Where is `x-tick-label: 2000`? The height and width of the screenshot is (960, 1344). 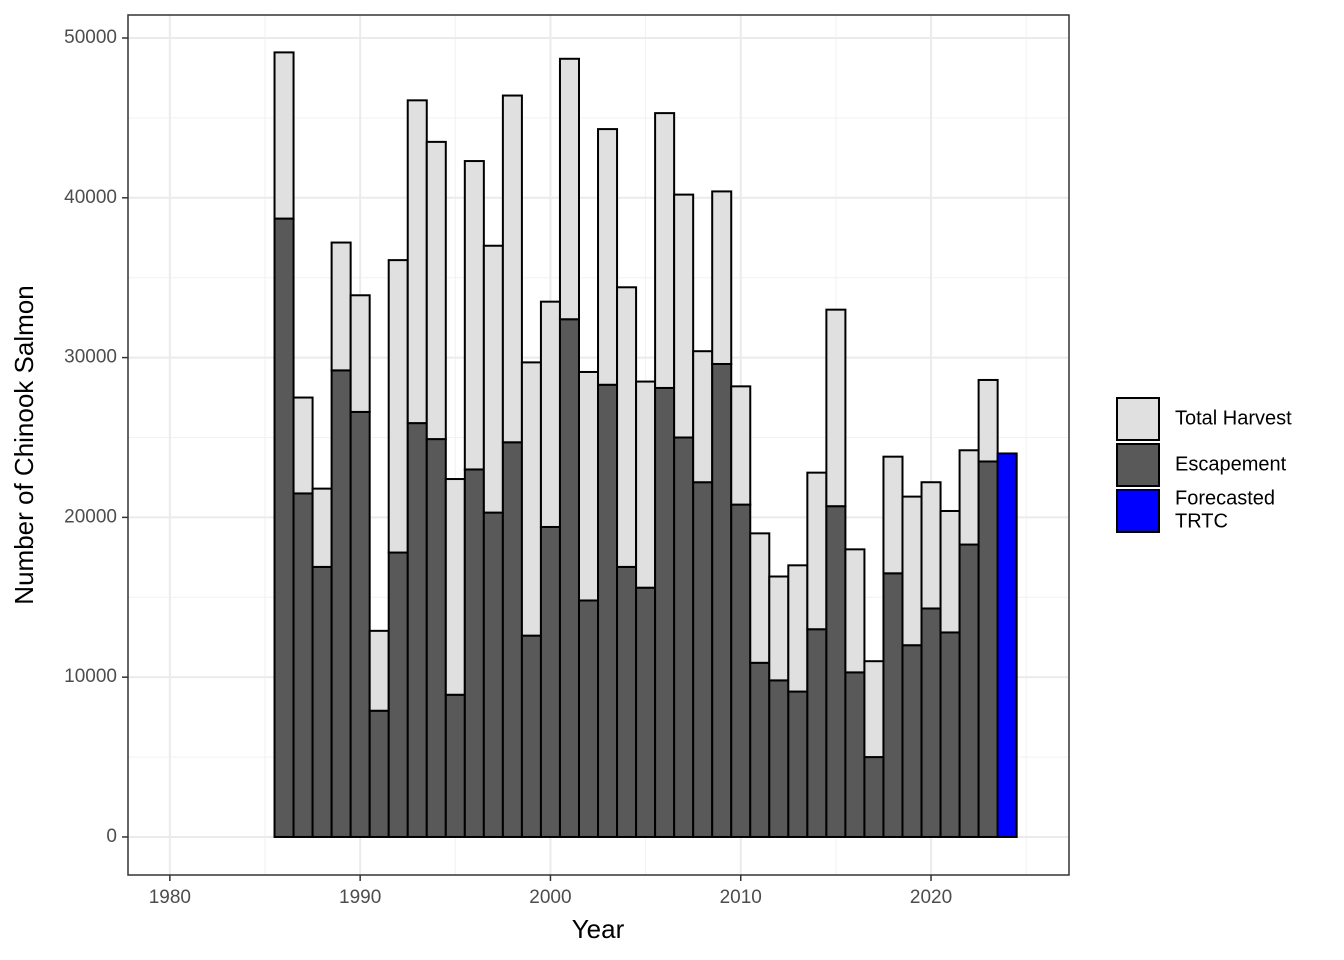 x-tick-label: 2000 is located at coordinates (550, 897).